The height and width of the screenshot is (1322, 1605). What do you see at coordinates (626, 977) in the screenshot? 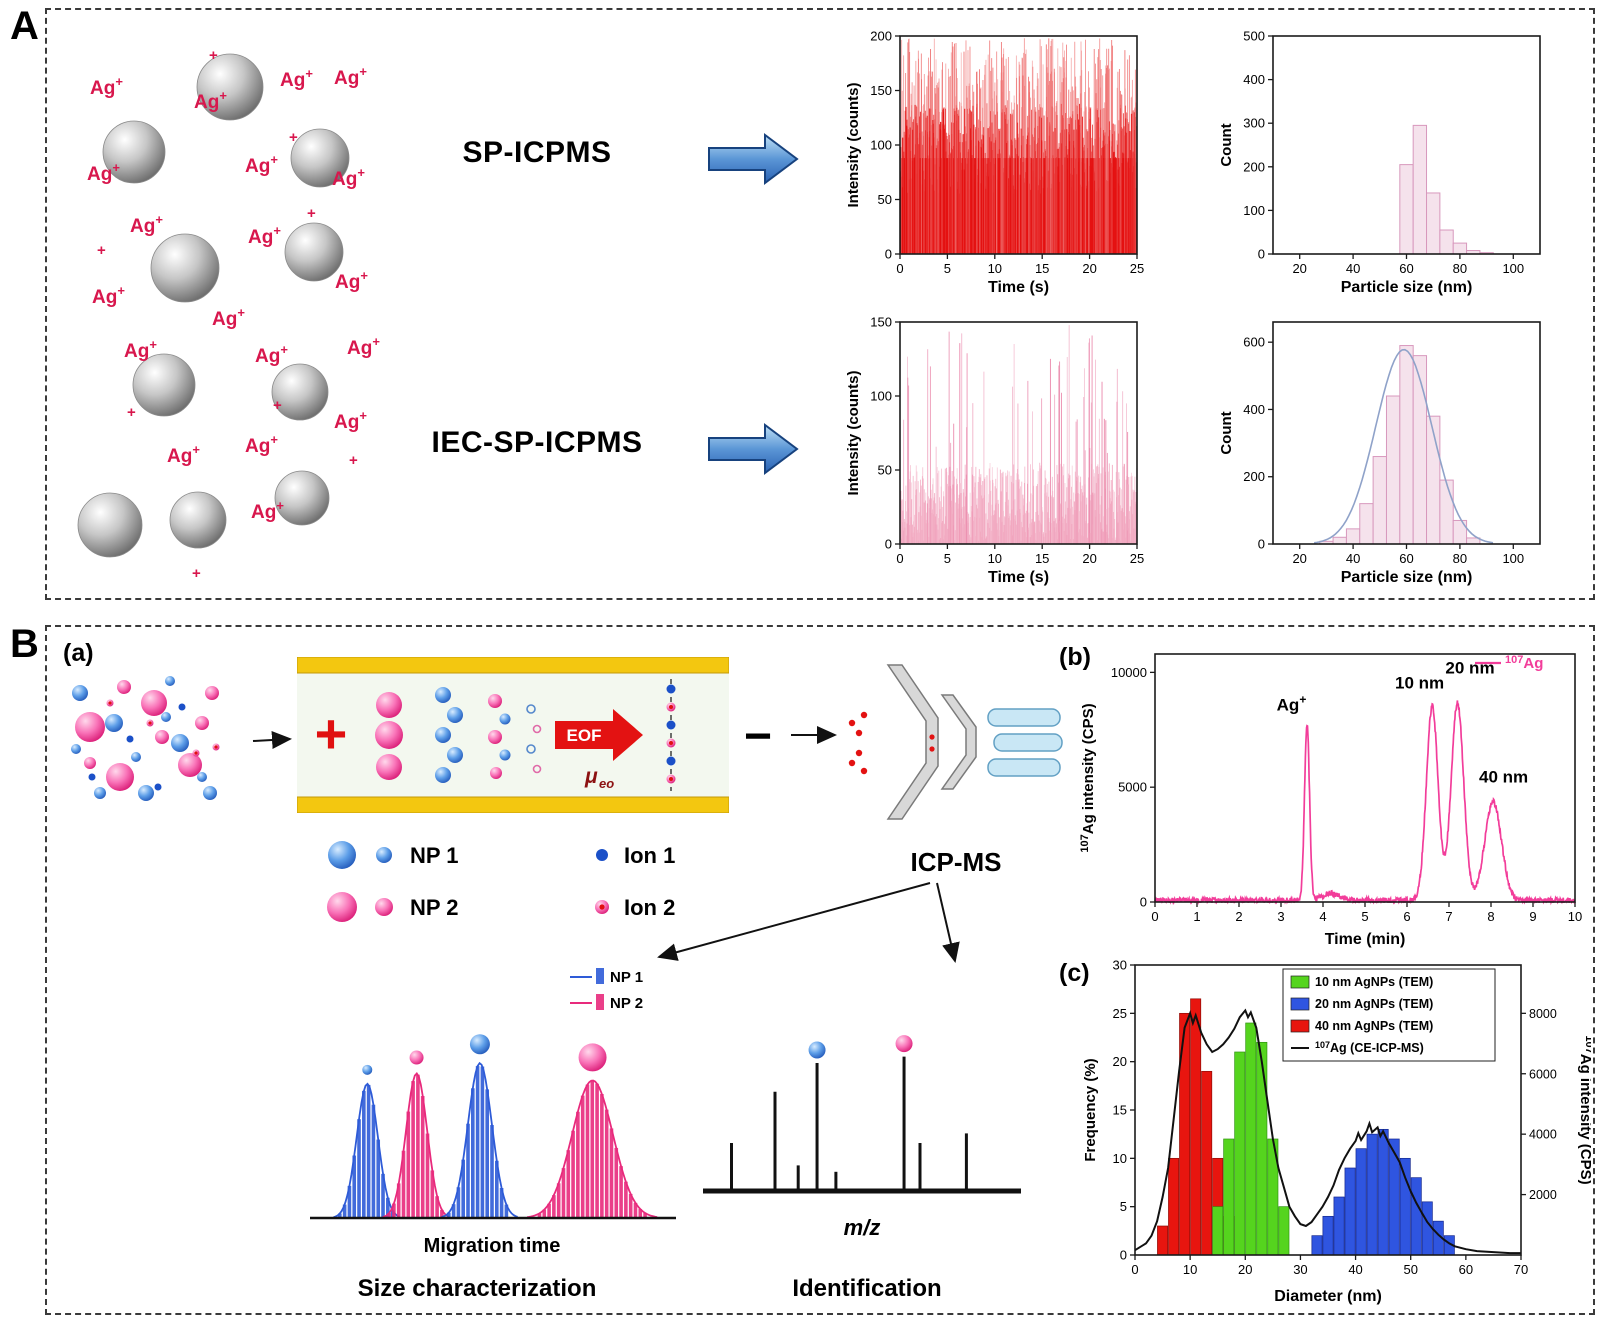
I see `svg-text: NP 1` at bounding box center [626, 977].